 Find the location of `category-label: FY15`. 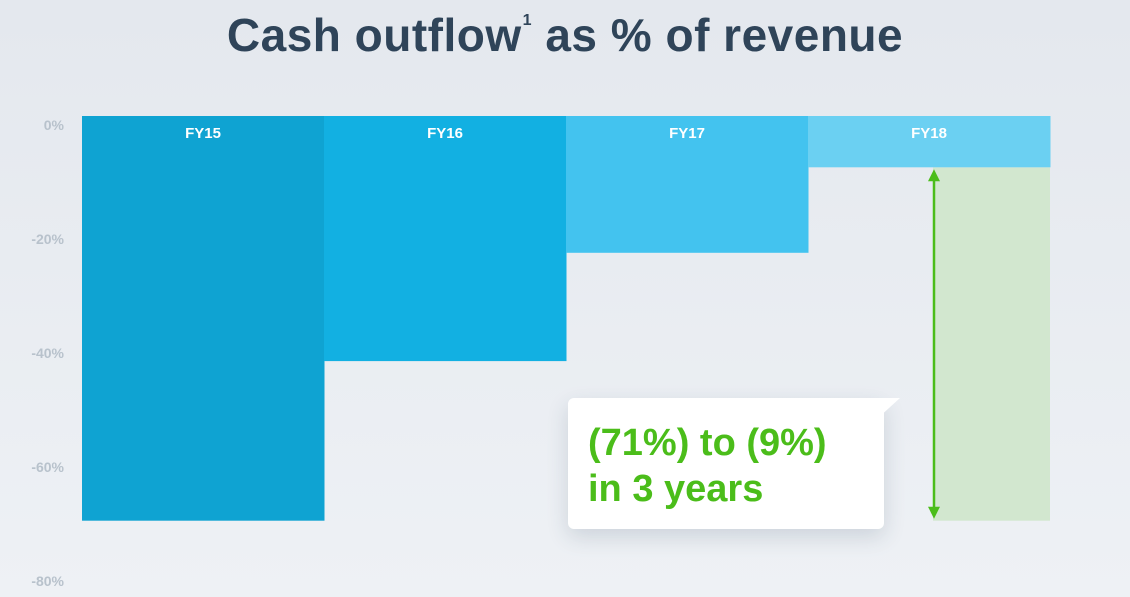

category-label: FY15 is located at coordinates (203, 133).